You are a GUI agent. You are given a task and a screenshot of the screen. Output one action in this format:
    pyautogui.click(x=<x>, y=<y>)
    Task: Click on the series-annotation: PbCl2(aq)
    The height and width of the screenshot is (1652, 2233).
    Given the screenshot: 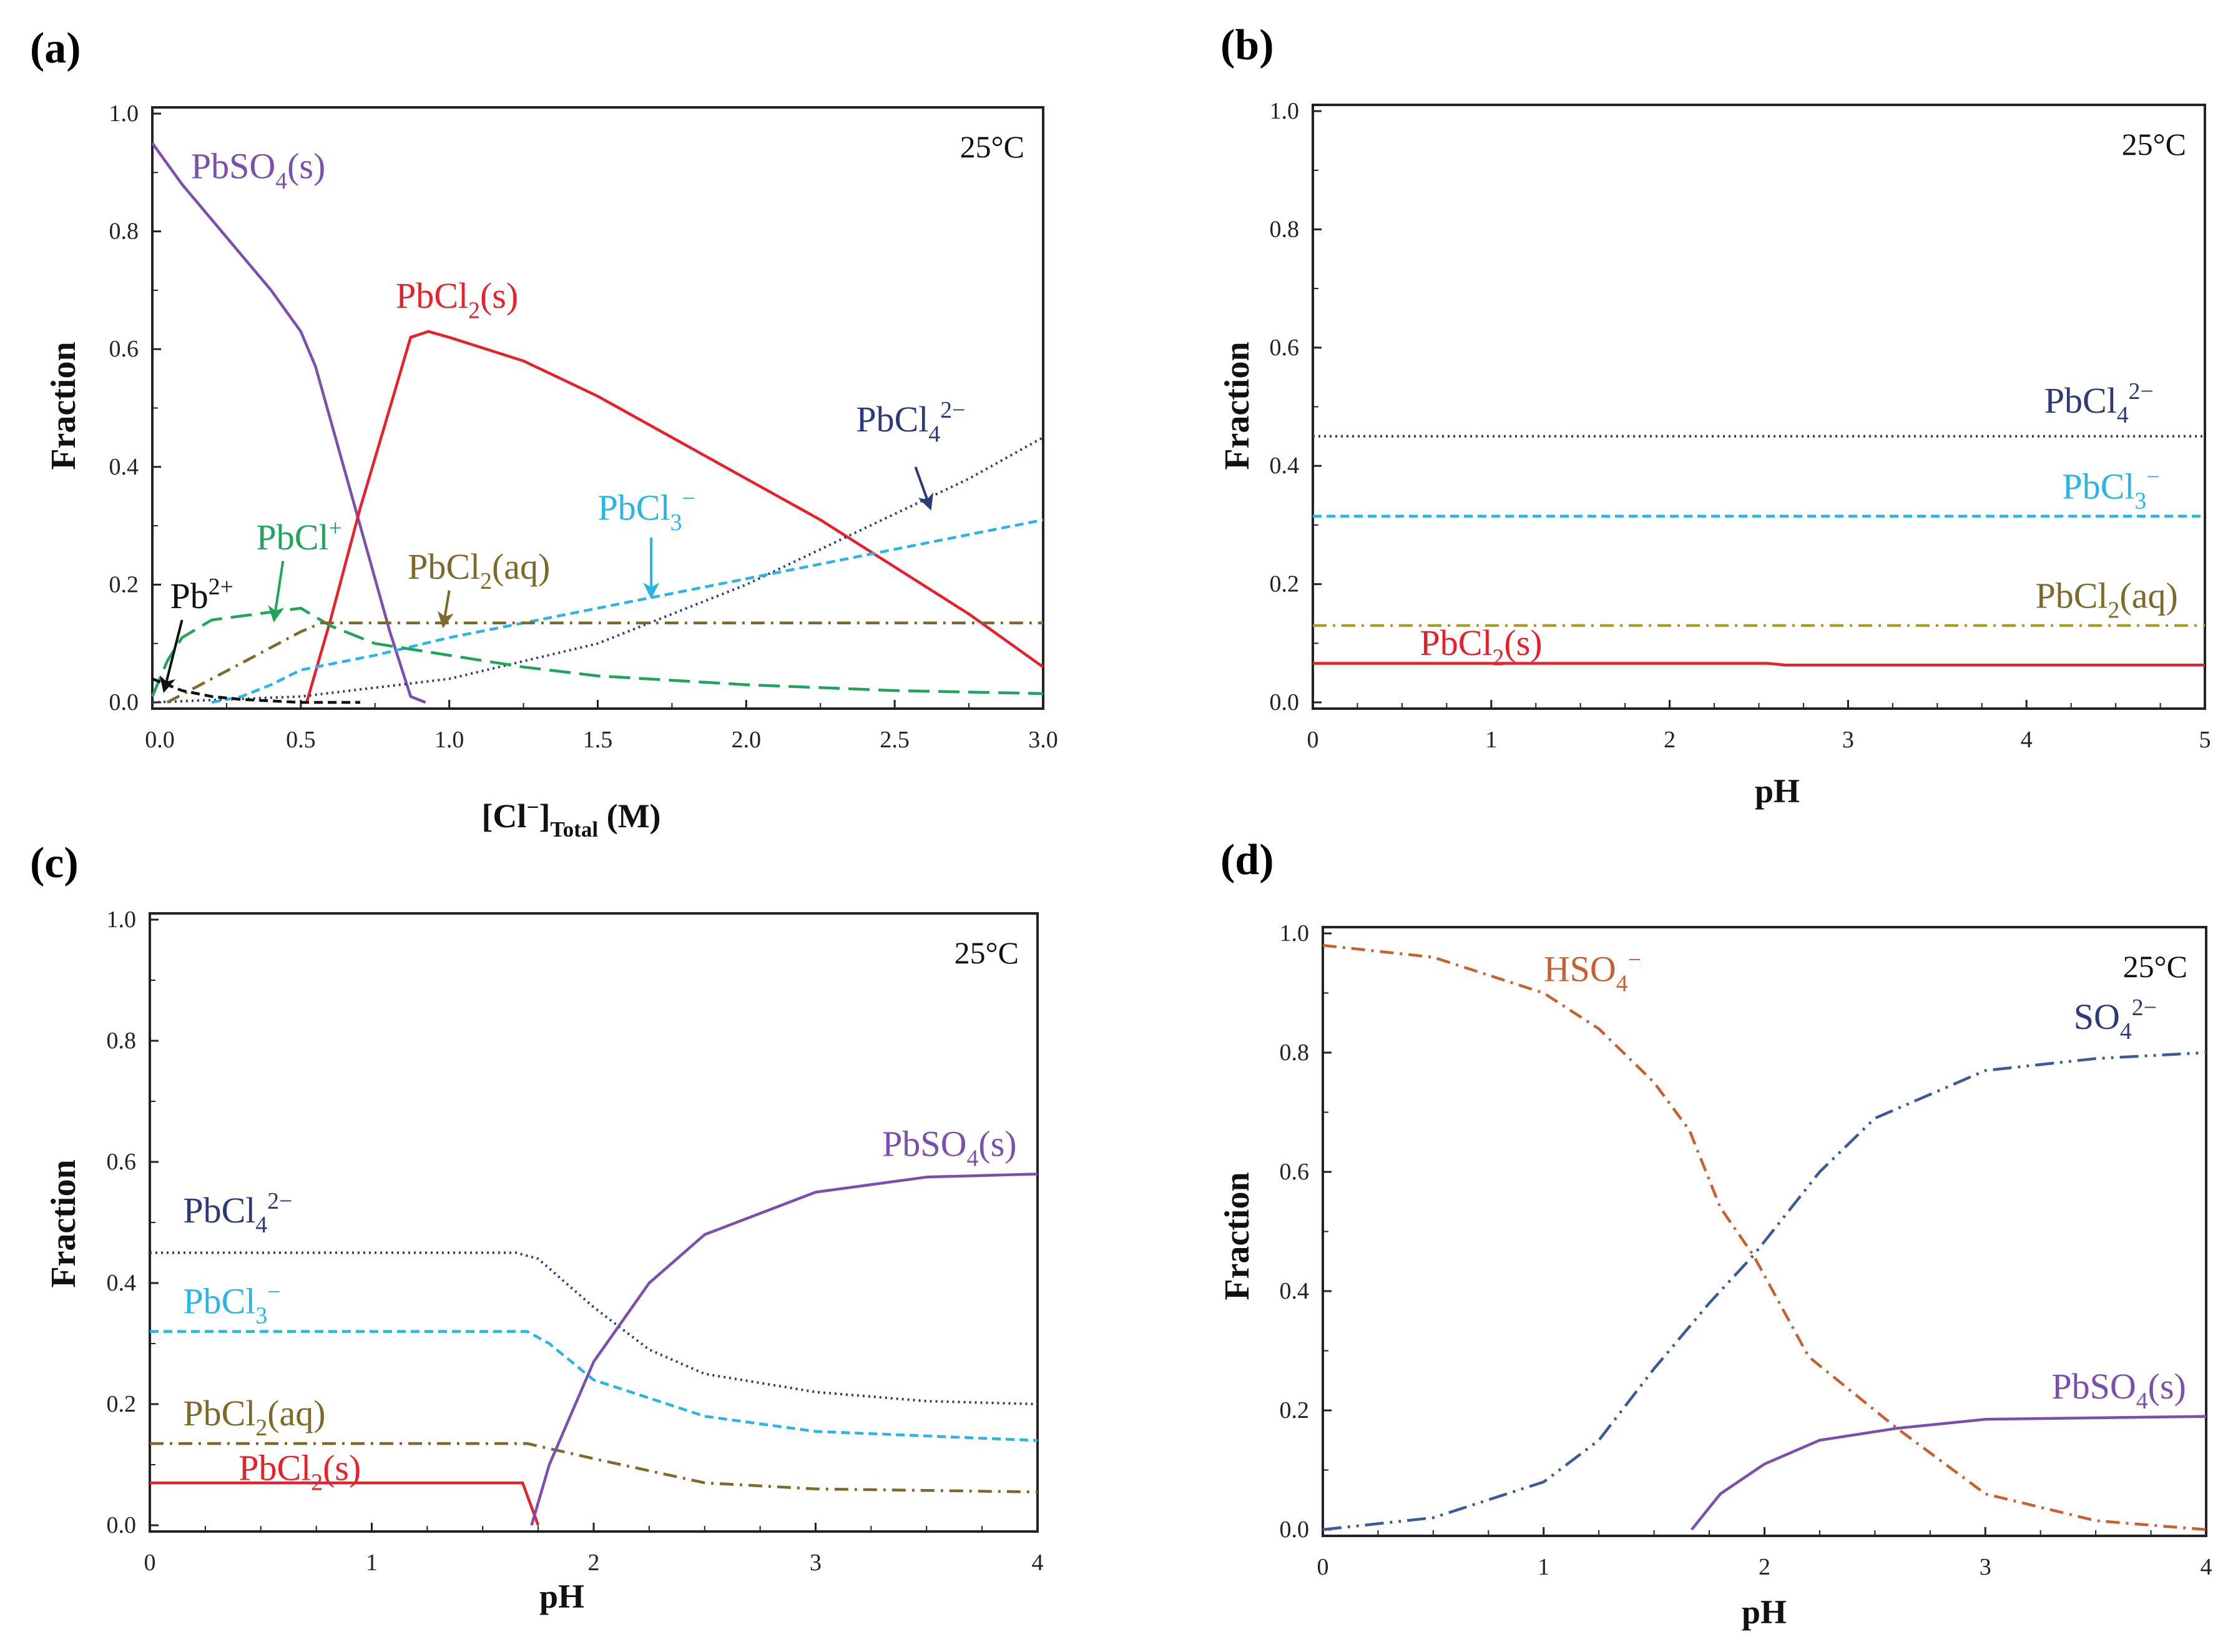 What is the action you would take?
    pyautogui.click(x=2106, y=599)
    